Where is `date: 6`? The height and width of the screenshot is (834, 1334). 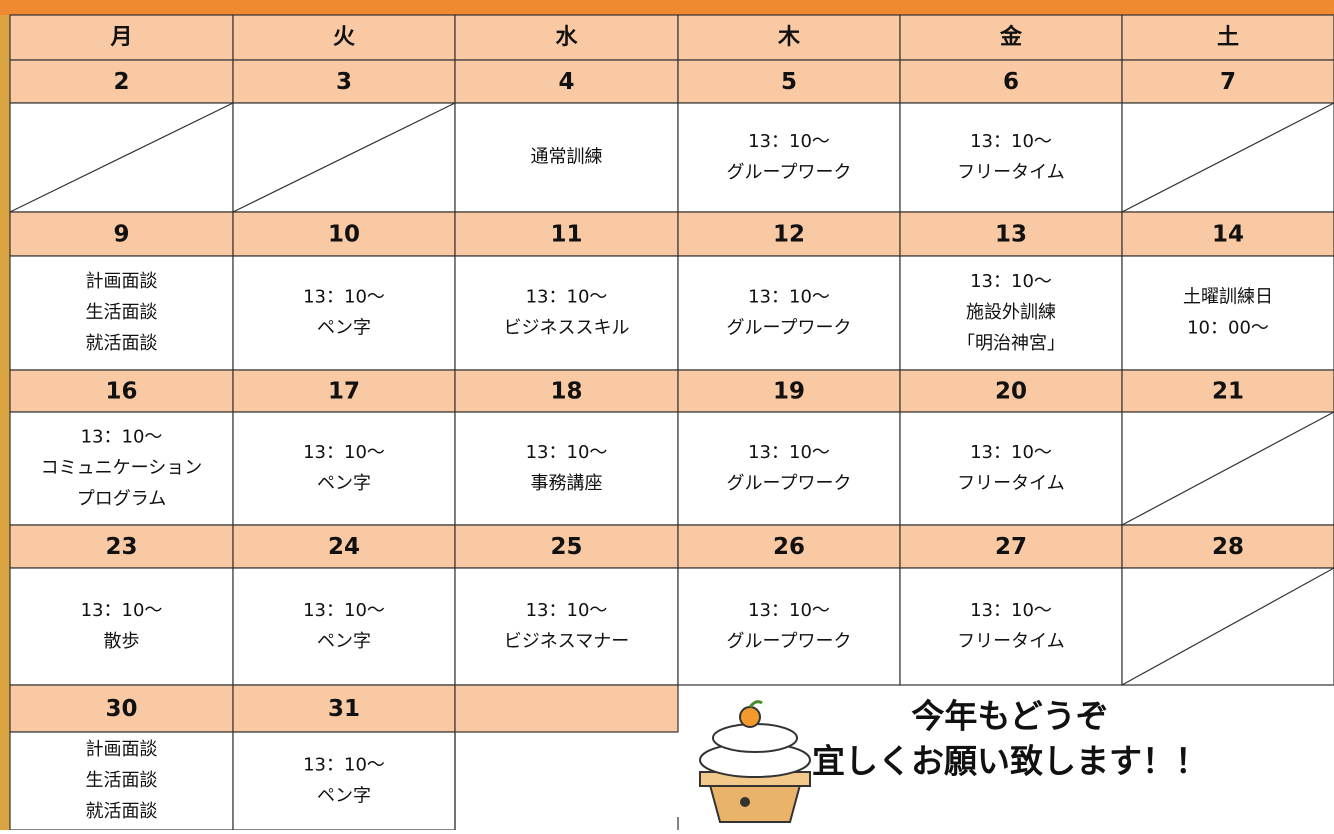
date: 6 is located at coordinates (1011, 82).